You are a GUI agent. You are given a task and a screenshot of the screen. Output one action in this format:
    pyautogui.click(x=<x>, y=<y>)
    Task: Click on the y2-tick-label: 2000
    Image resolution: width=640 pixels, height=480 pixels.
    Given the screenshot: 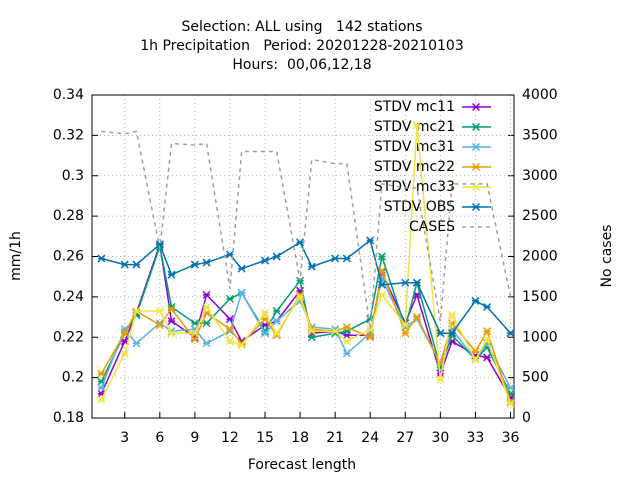 What is the action you would take?
    pyautogui.click(x=540, y=257)
    